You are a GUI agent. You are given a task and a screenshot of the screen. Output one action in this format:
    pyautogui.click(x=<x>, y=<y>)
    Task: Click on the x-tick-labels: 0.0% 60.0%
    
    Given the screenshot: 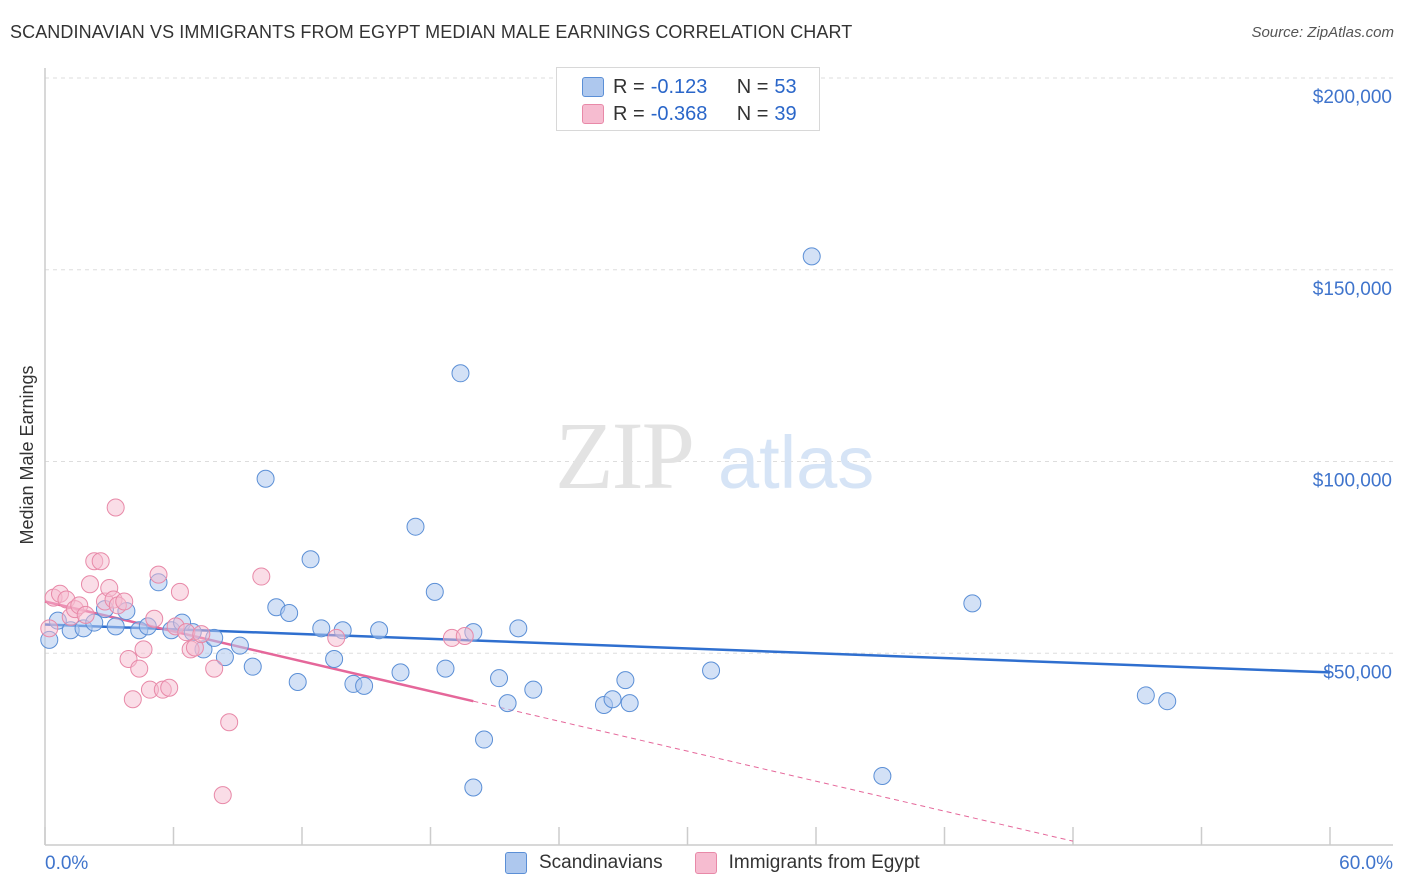 What is the action you would take?
    pyautogui.click(x=719, y=863)
    